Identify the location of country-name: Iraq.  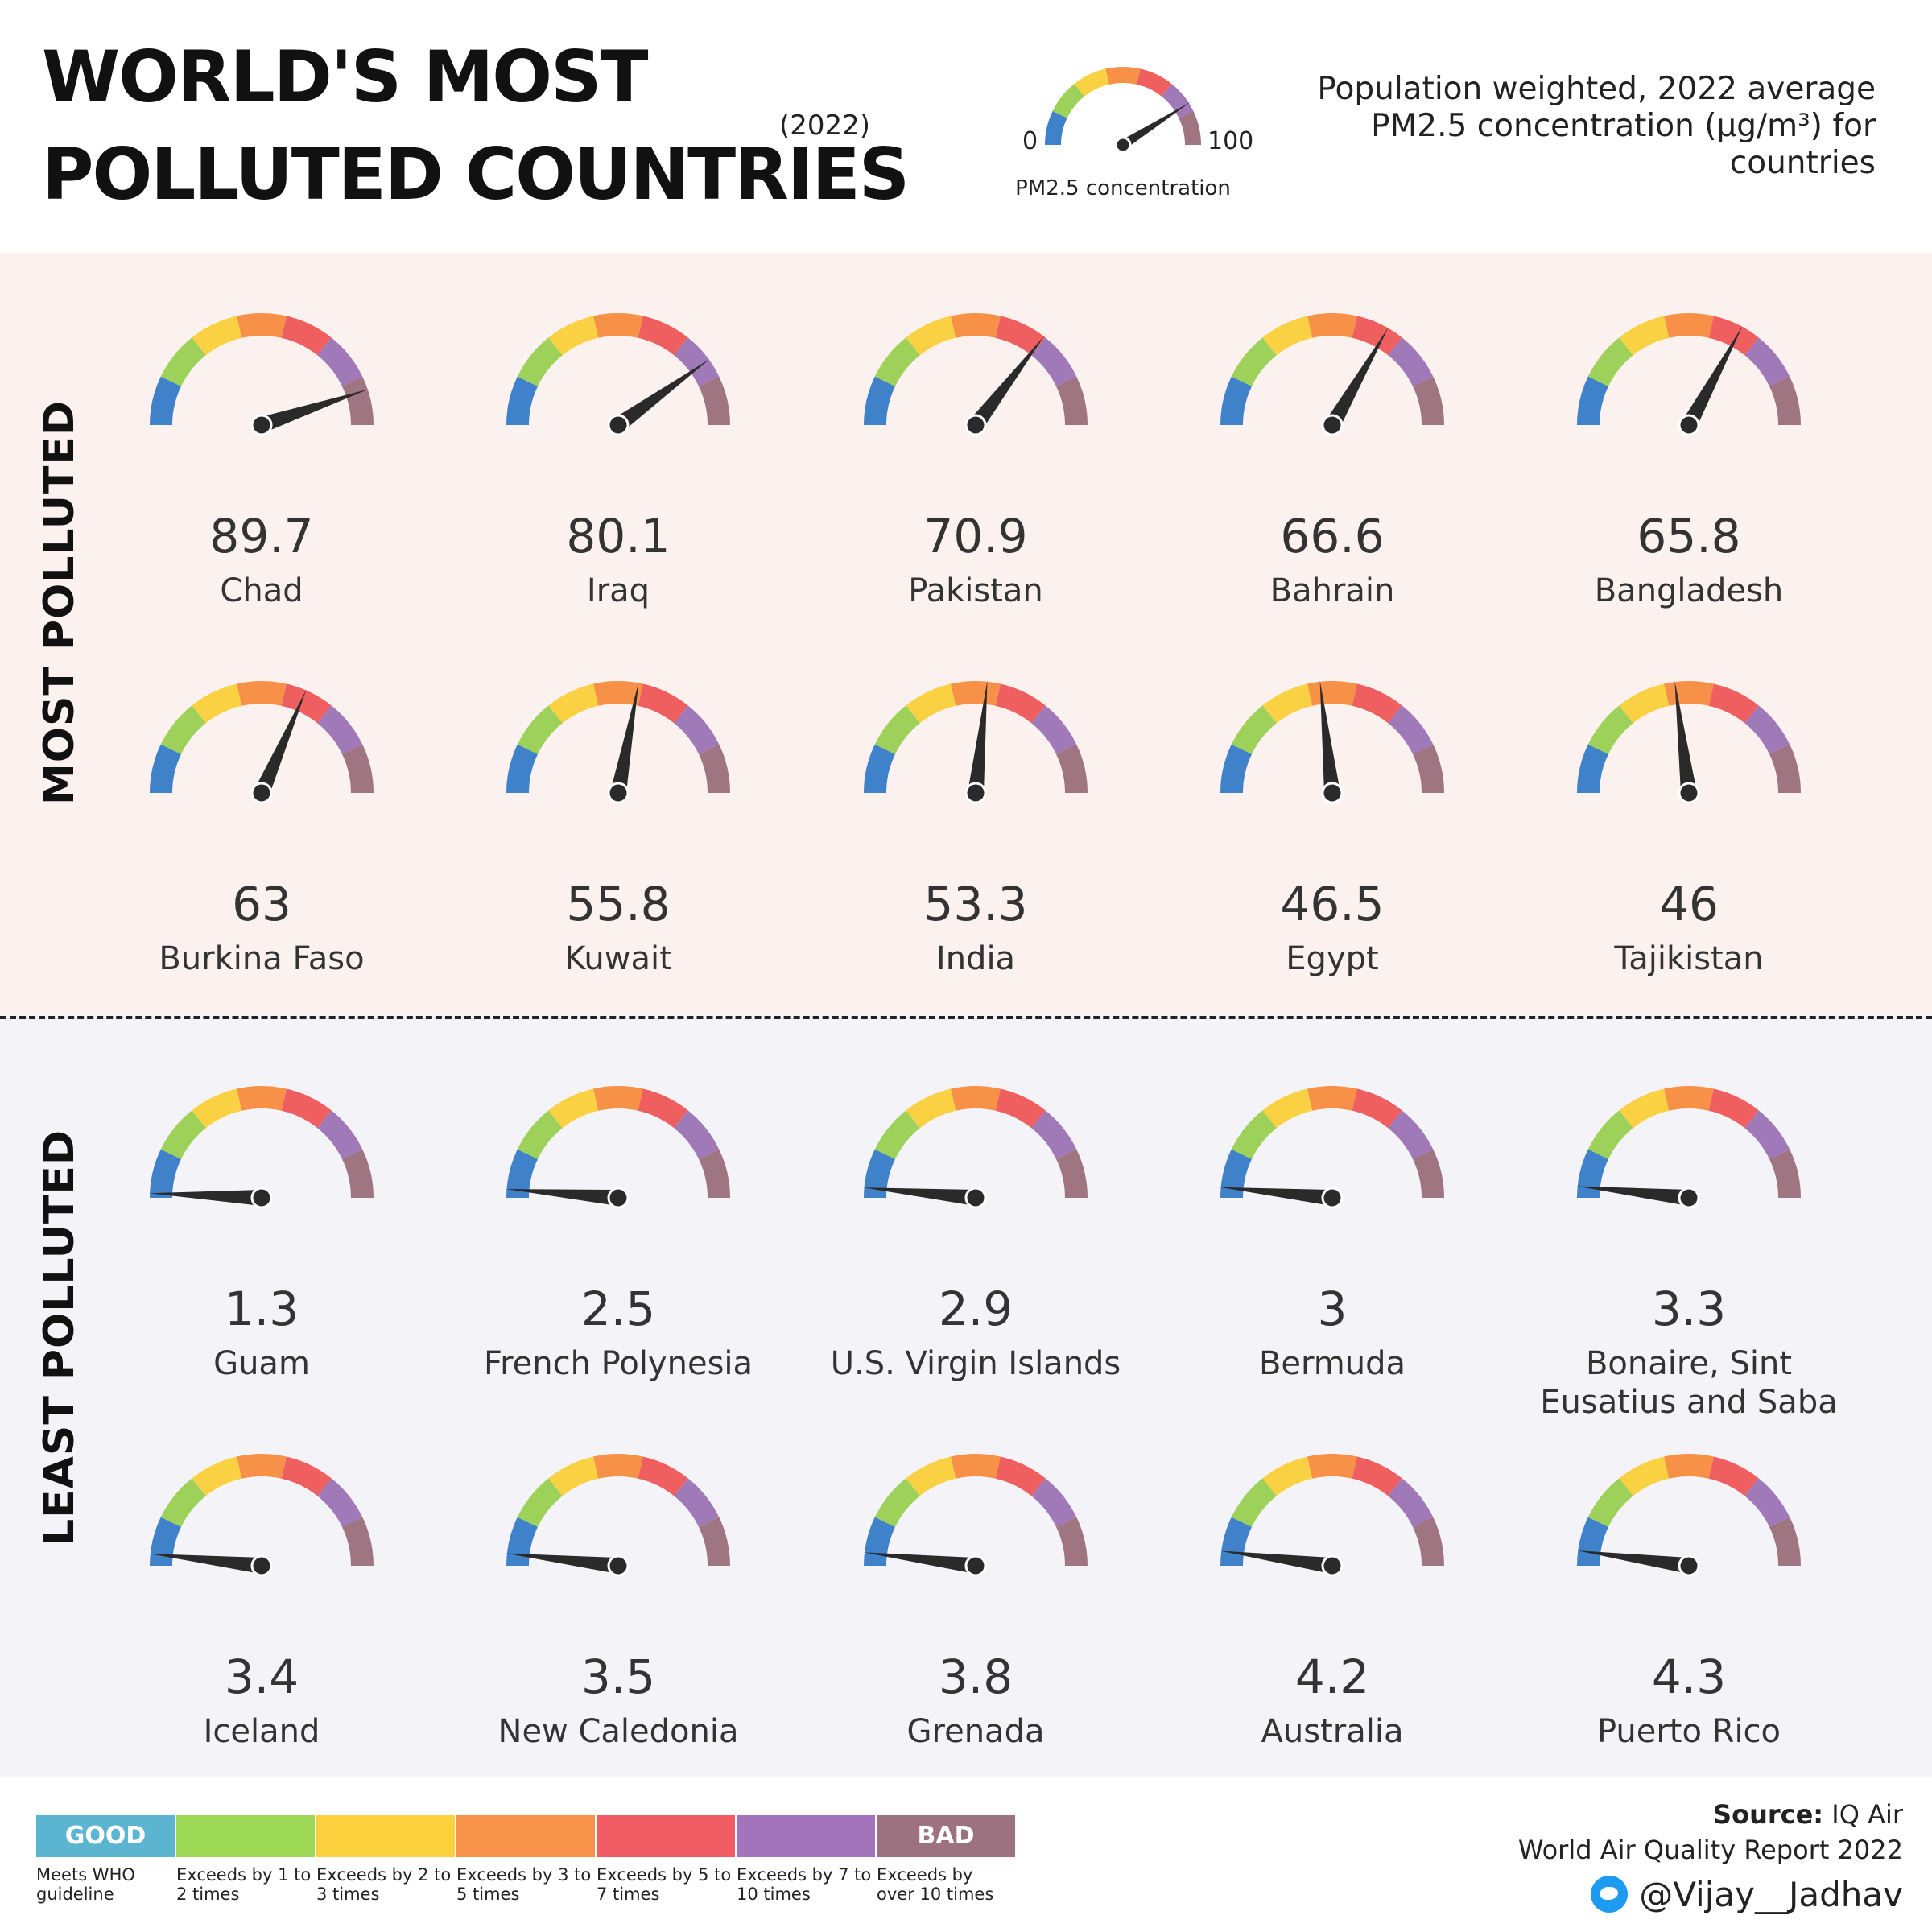
(618, 590).